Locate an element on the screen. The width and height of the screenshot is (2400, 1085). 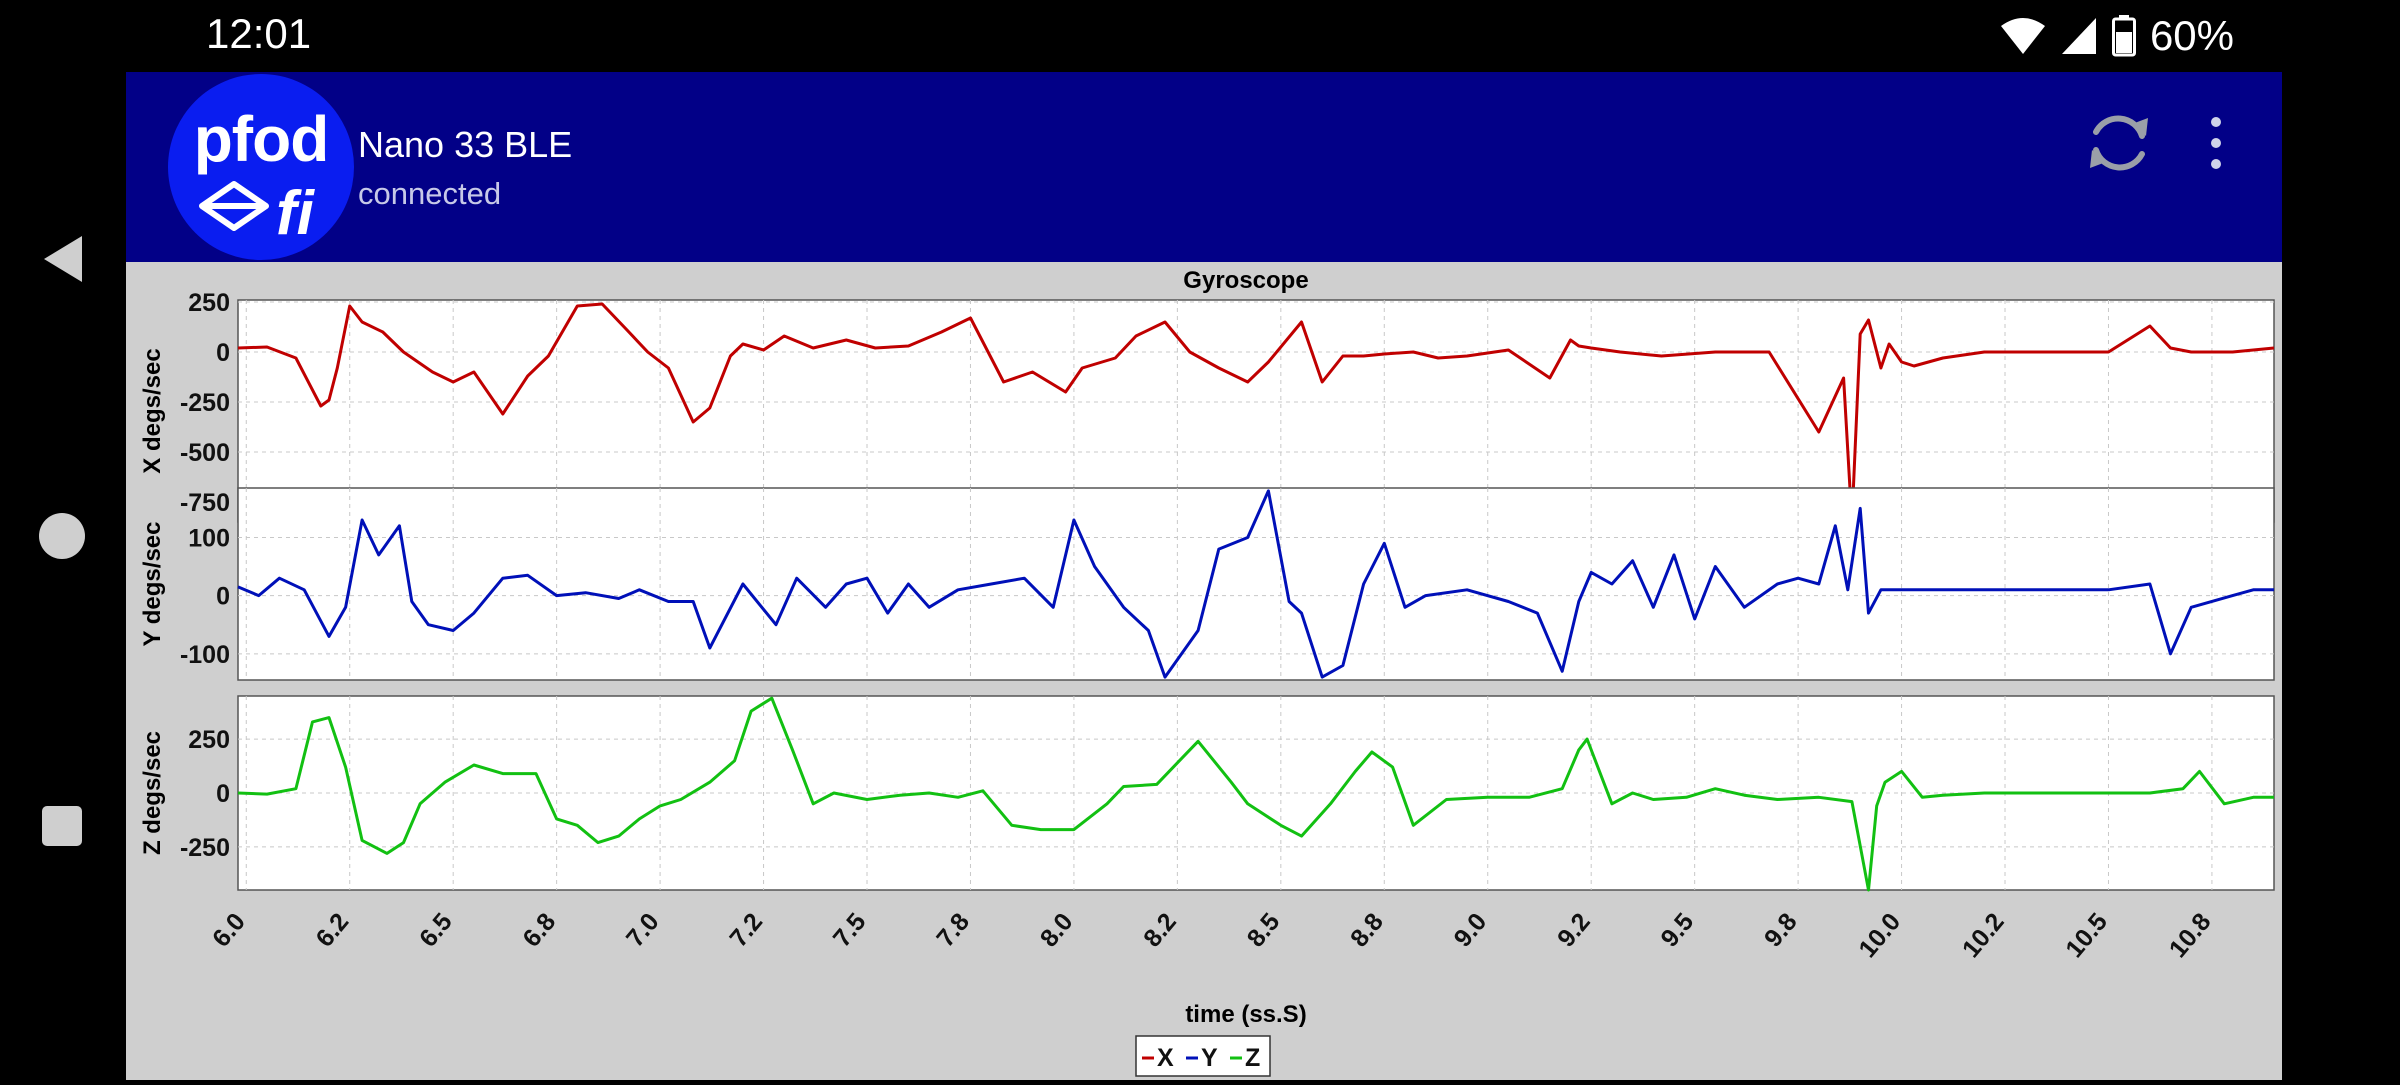
status-time: 12:01 is located at coordinates (259, 33).